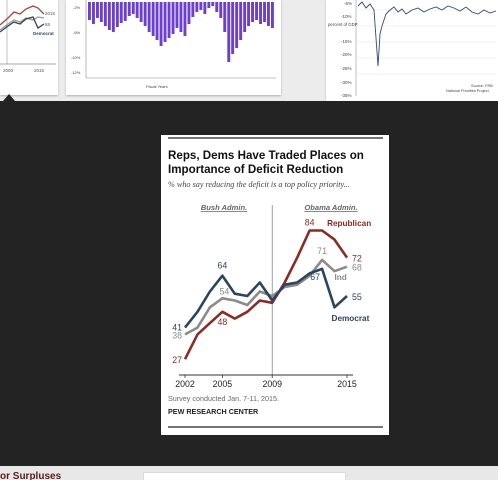 This screenshot has width=498, height=480. Describe the element at coordinates (224, 291) in the screenshot. I see `data-label: 54` at that location.